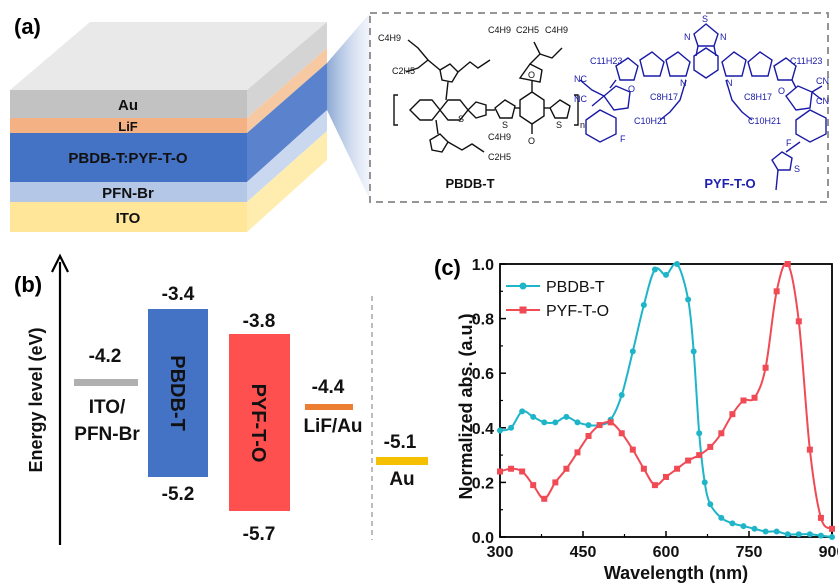 This screenshot has width=838, height=585. Describe the element at coordinates (822, 101) in the screenshot. I see `atom-cn-2: CN` at that location.